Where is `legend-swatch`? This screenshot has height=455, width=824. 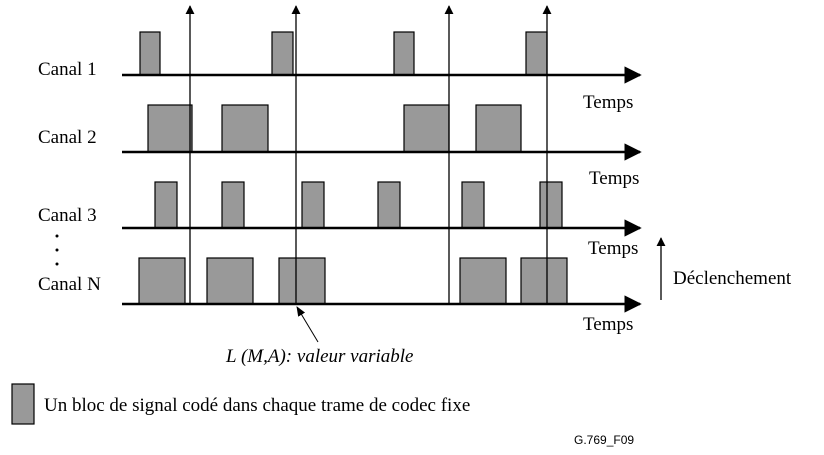 legend-swatch is located at coordinates (23, 404).